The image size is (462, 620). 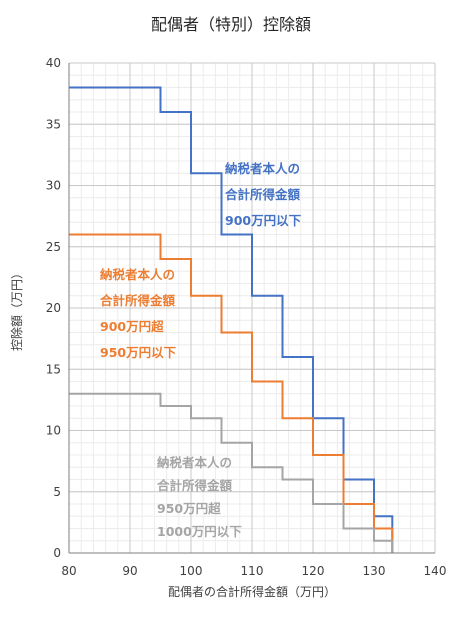 What do you see at coordinates (199, 531) in the screenshot?
I see `annotation-line: 1000万円以下` at bounding box center [199, 531].